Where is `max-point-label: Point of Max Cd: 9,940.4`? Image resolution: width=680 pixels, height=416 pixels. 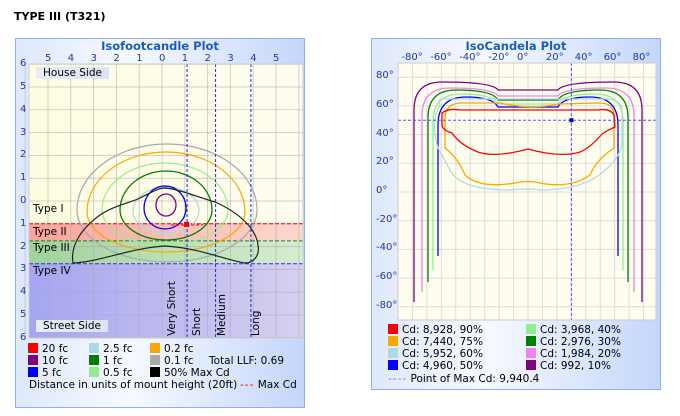 max-point-label: Point of Max Cd: 9,940.4 is located at coordinates (475, 379).